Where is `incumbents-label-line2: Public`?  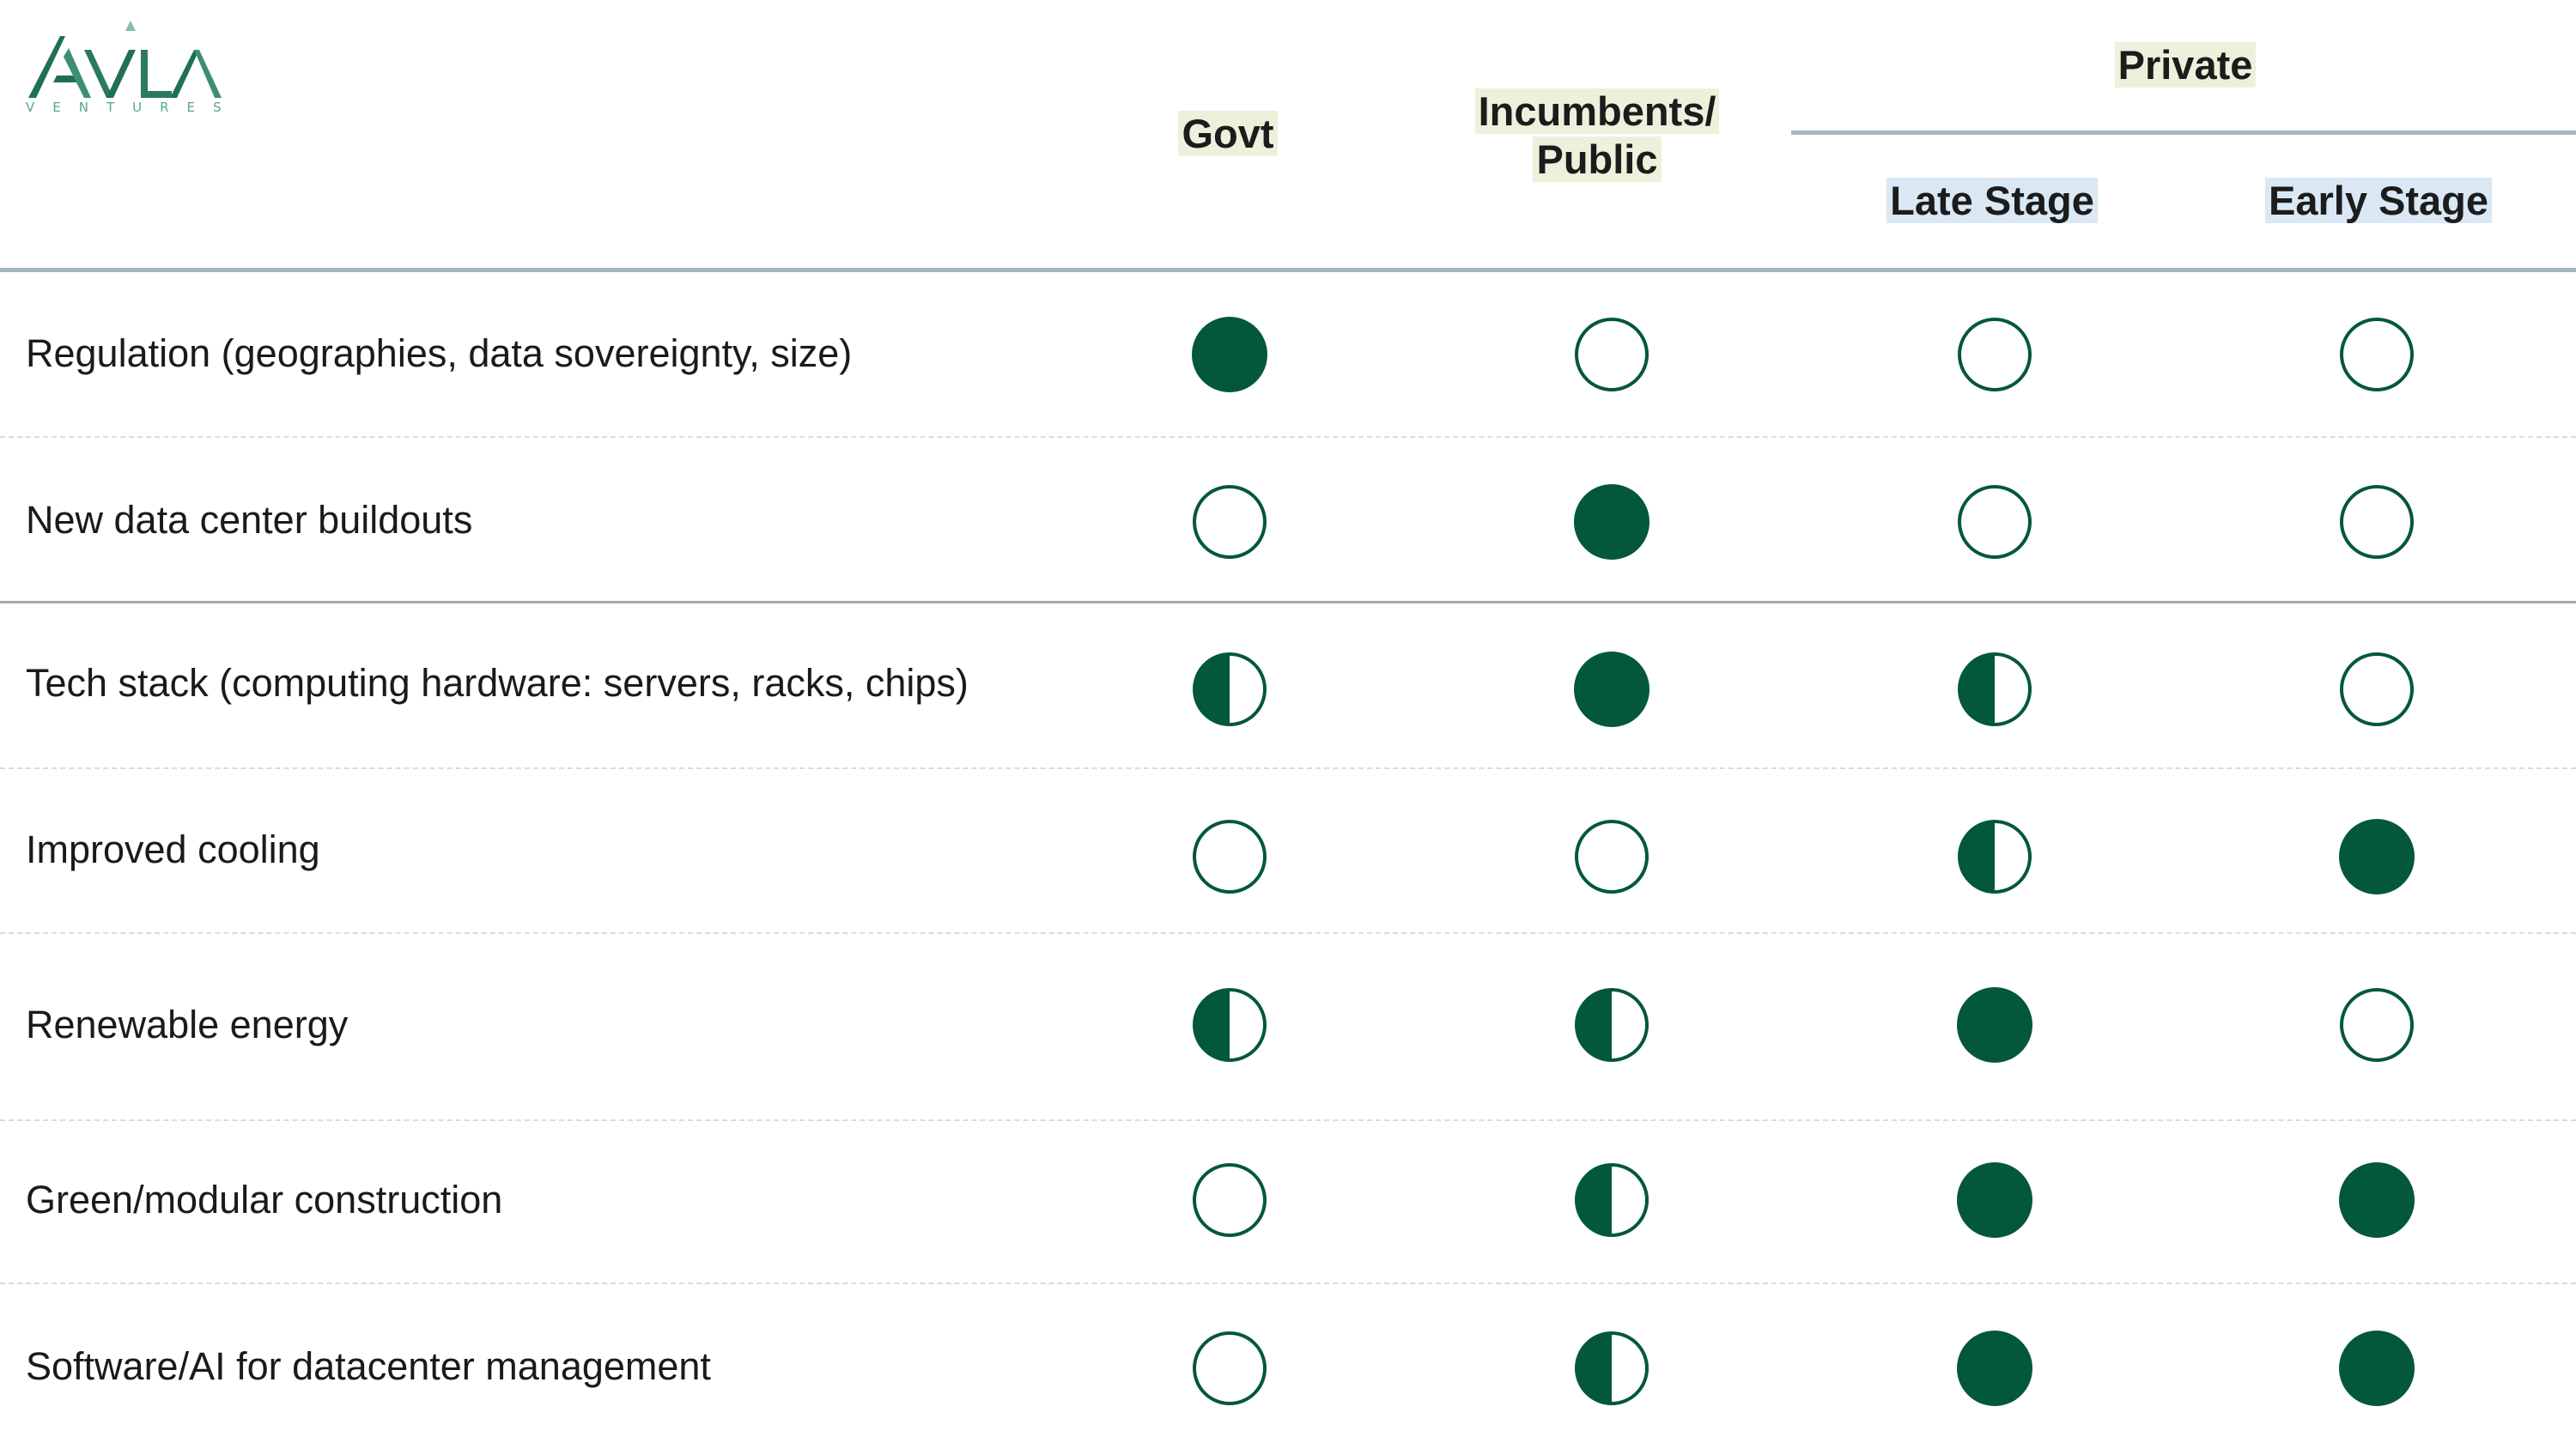 incumbents-label-line2: Public is located at coordinates (1598, 159).